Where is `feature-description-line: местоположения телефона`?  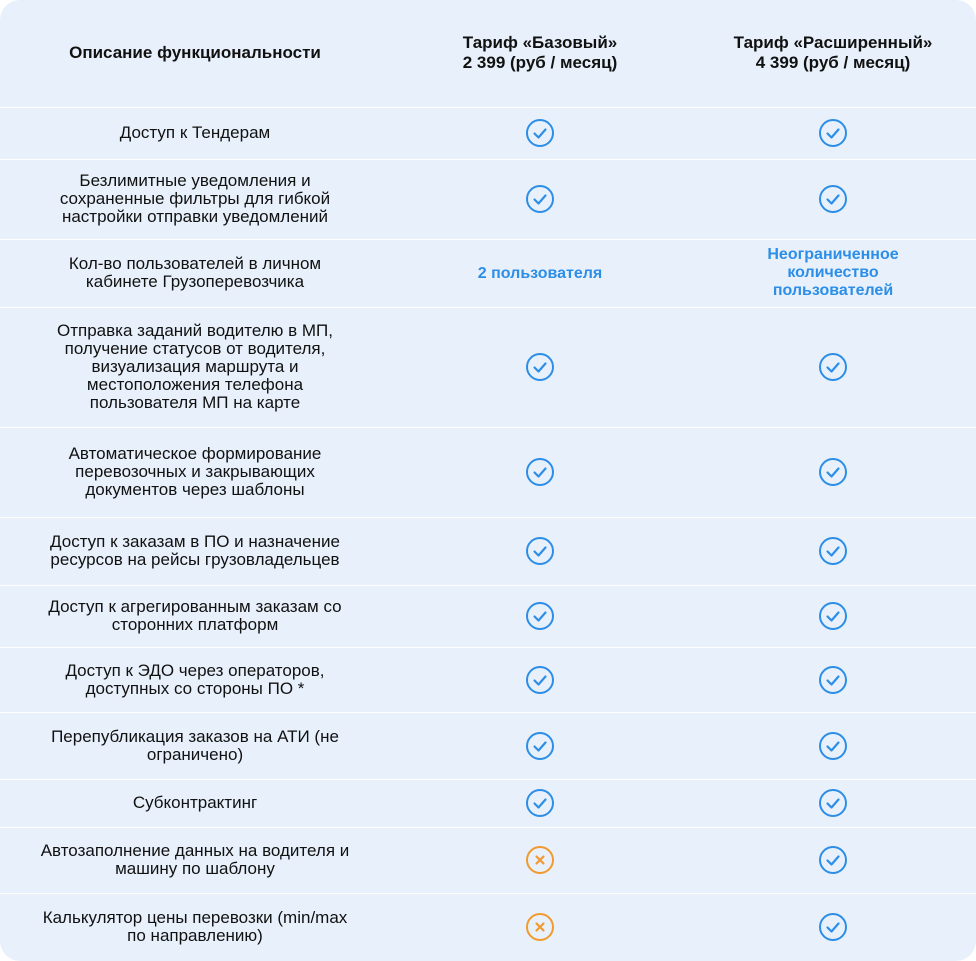
feature-description-line: местоположения телефона is located at coordinates (195, 384).